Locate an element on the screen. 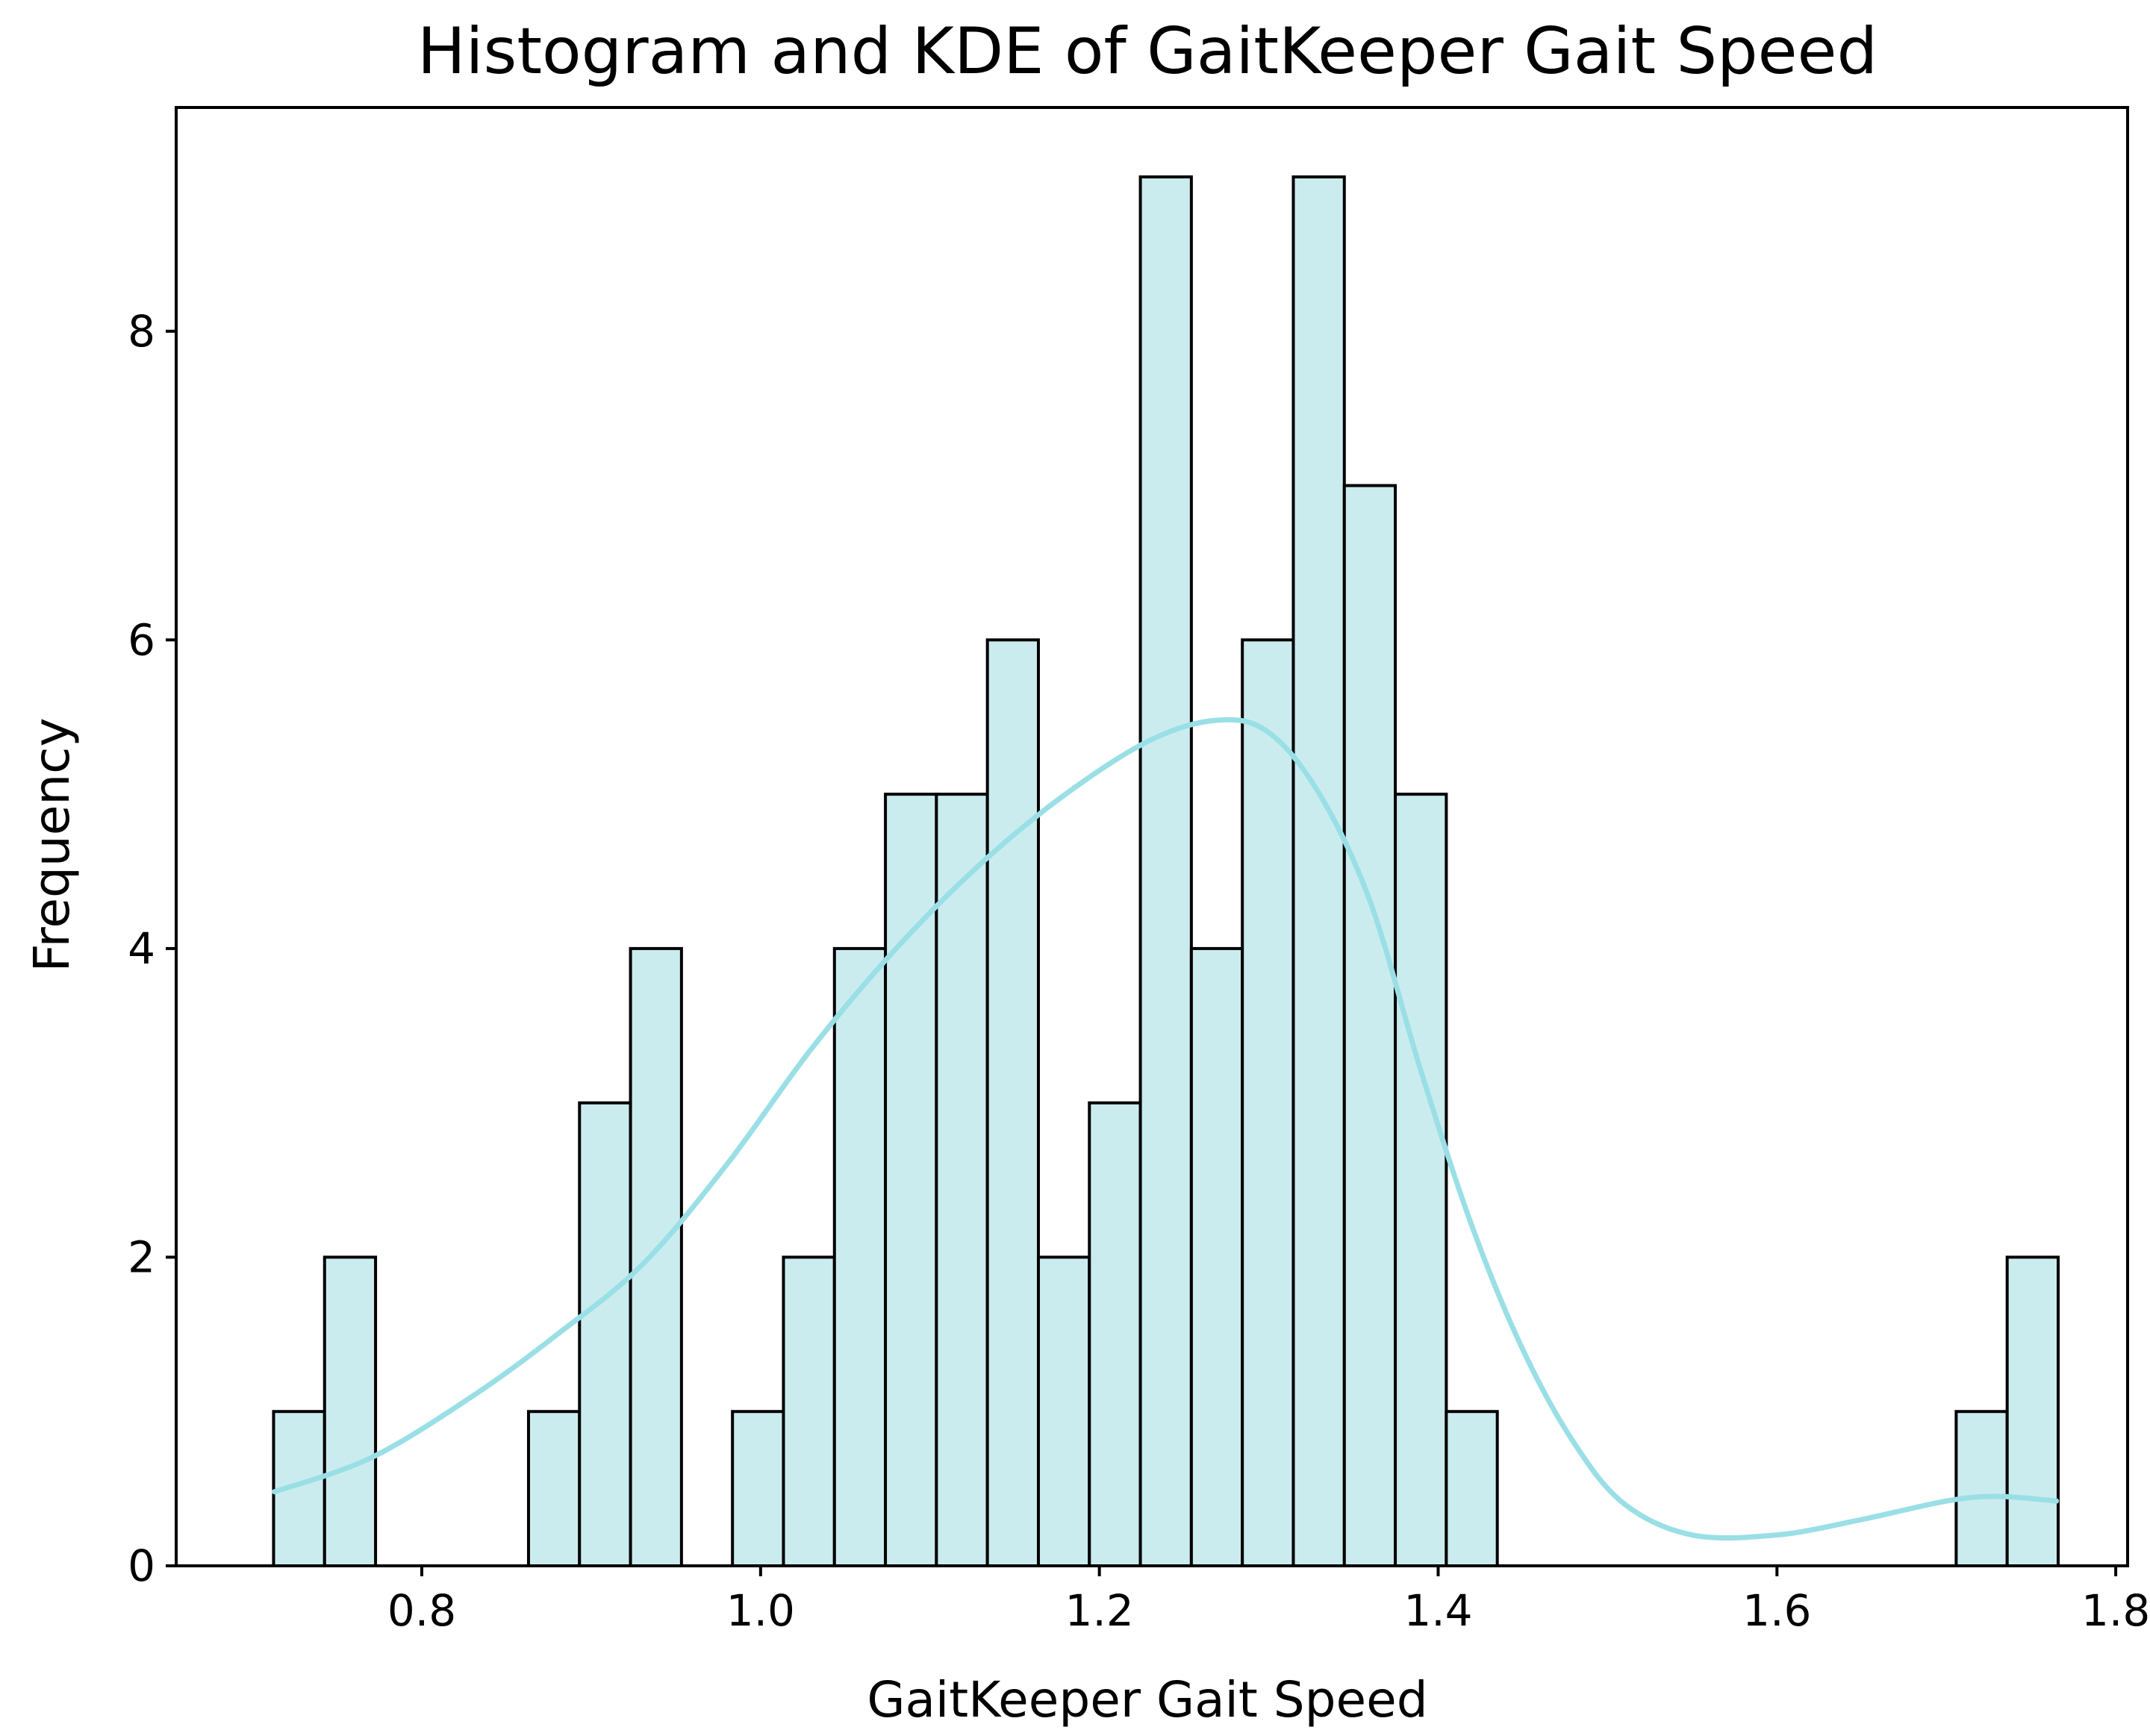 The height and width of the screenshot is (1736, 2150). y-axis-ticks: 0 2 4 6 8 is located at coordinates (152, 948).